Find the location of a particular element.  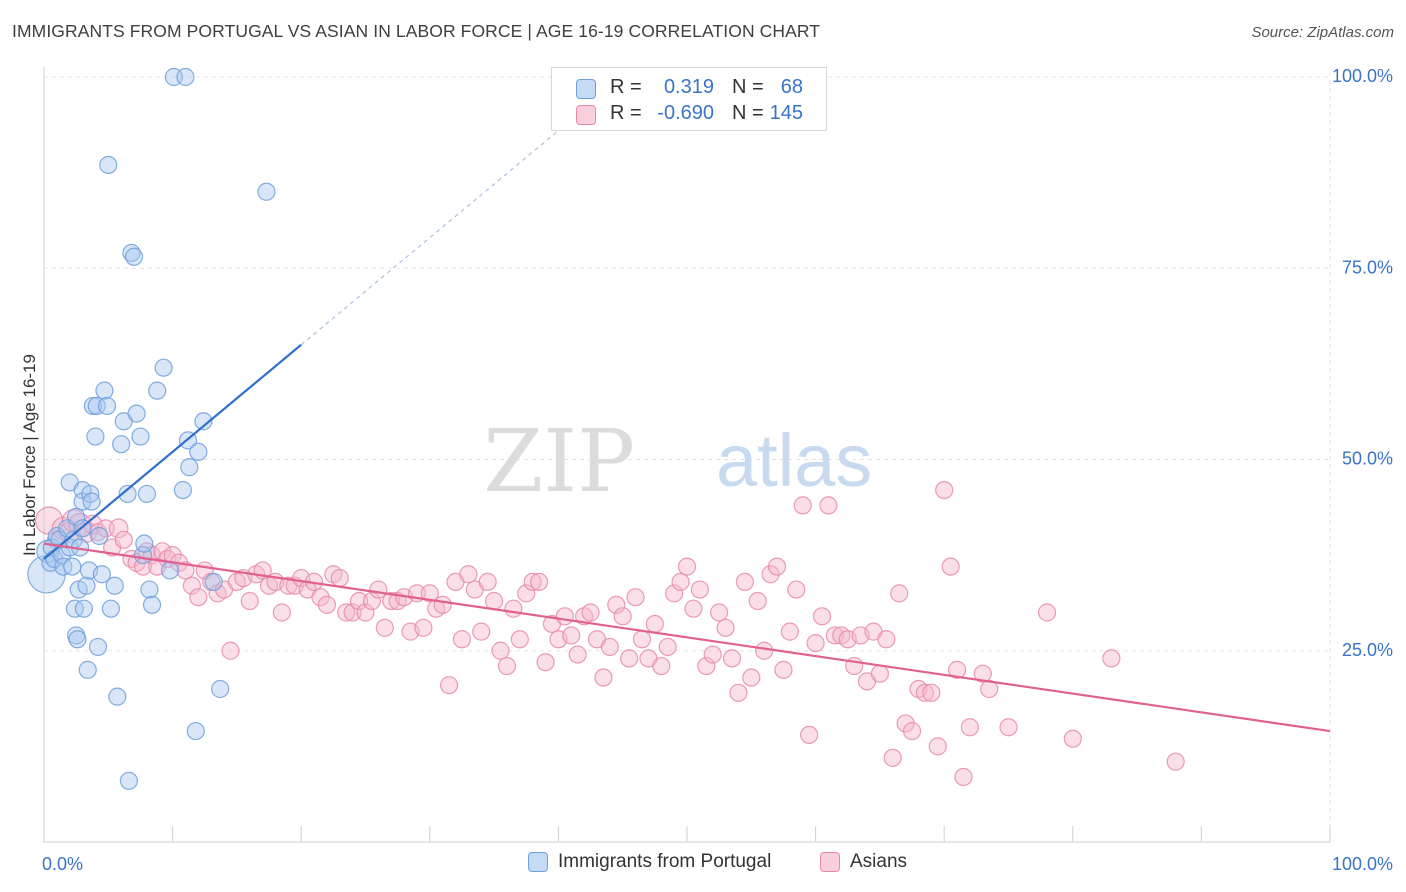

stats-r-value: -0.690 is located at coordinates (685, 113).